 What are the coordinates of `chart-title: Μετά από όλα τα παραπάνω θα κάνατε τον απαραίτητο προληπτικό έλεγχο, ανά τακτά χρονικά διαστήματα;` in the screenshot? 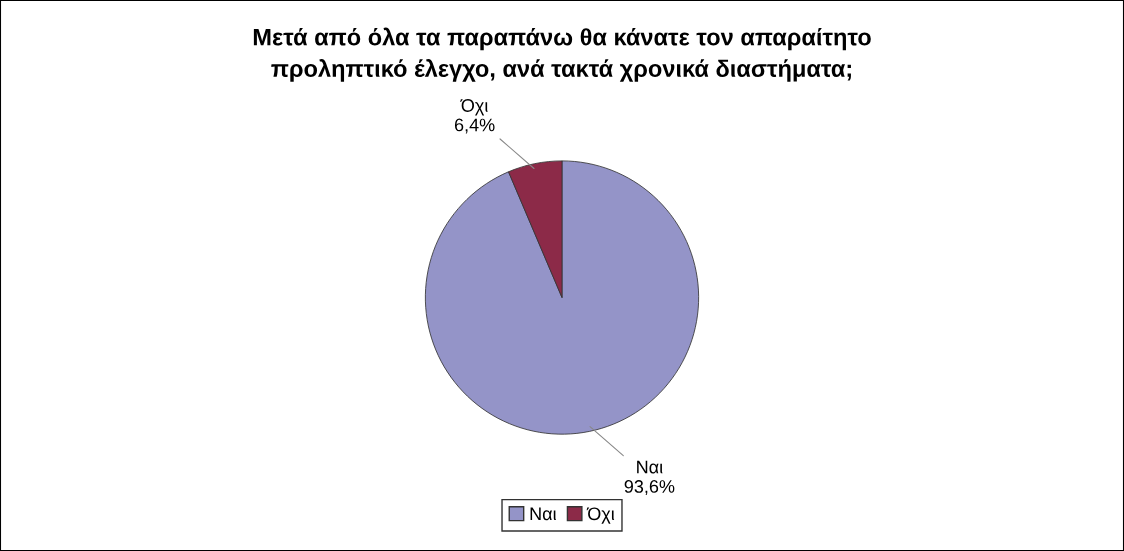 It's located at (562, 54).